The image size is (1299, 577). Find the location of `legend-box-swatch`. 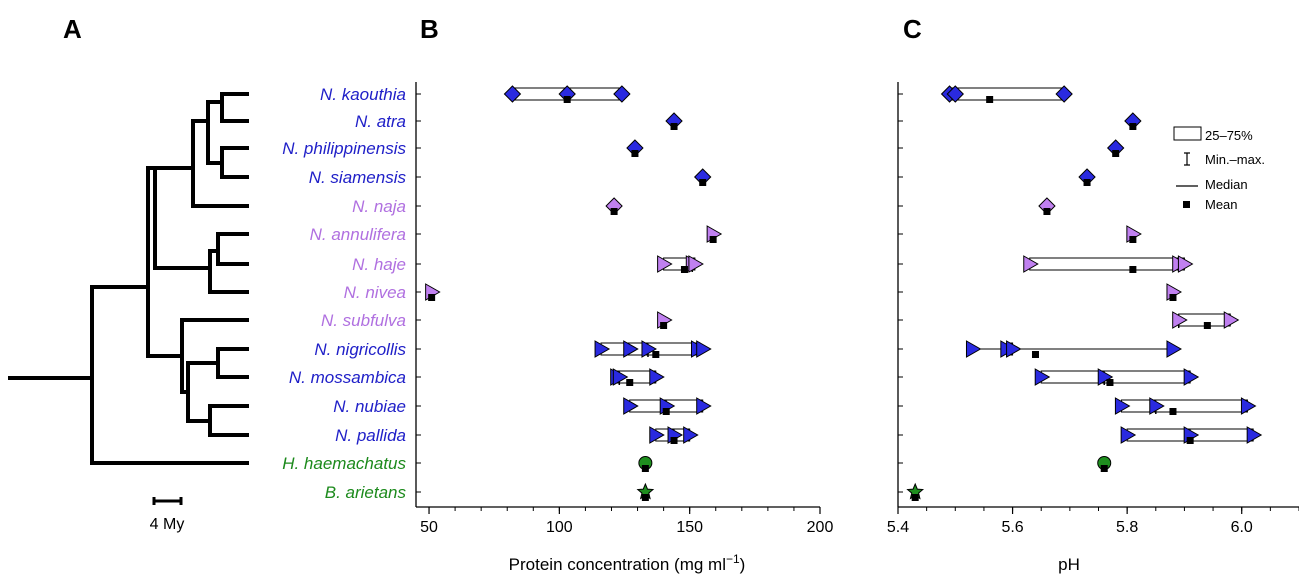

legend-box-swatch is located at coordinates (1187, 133).